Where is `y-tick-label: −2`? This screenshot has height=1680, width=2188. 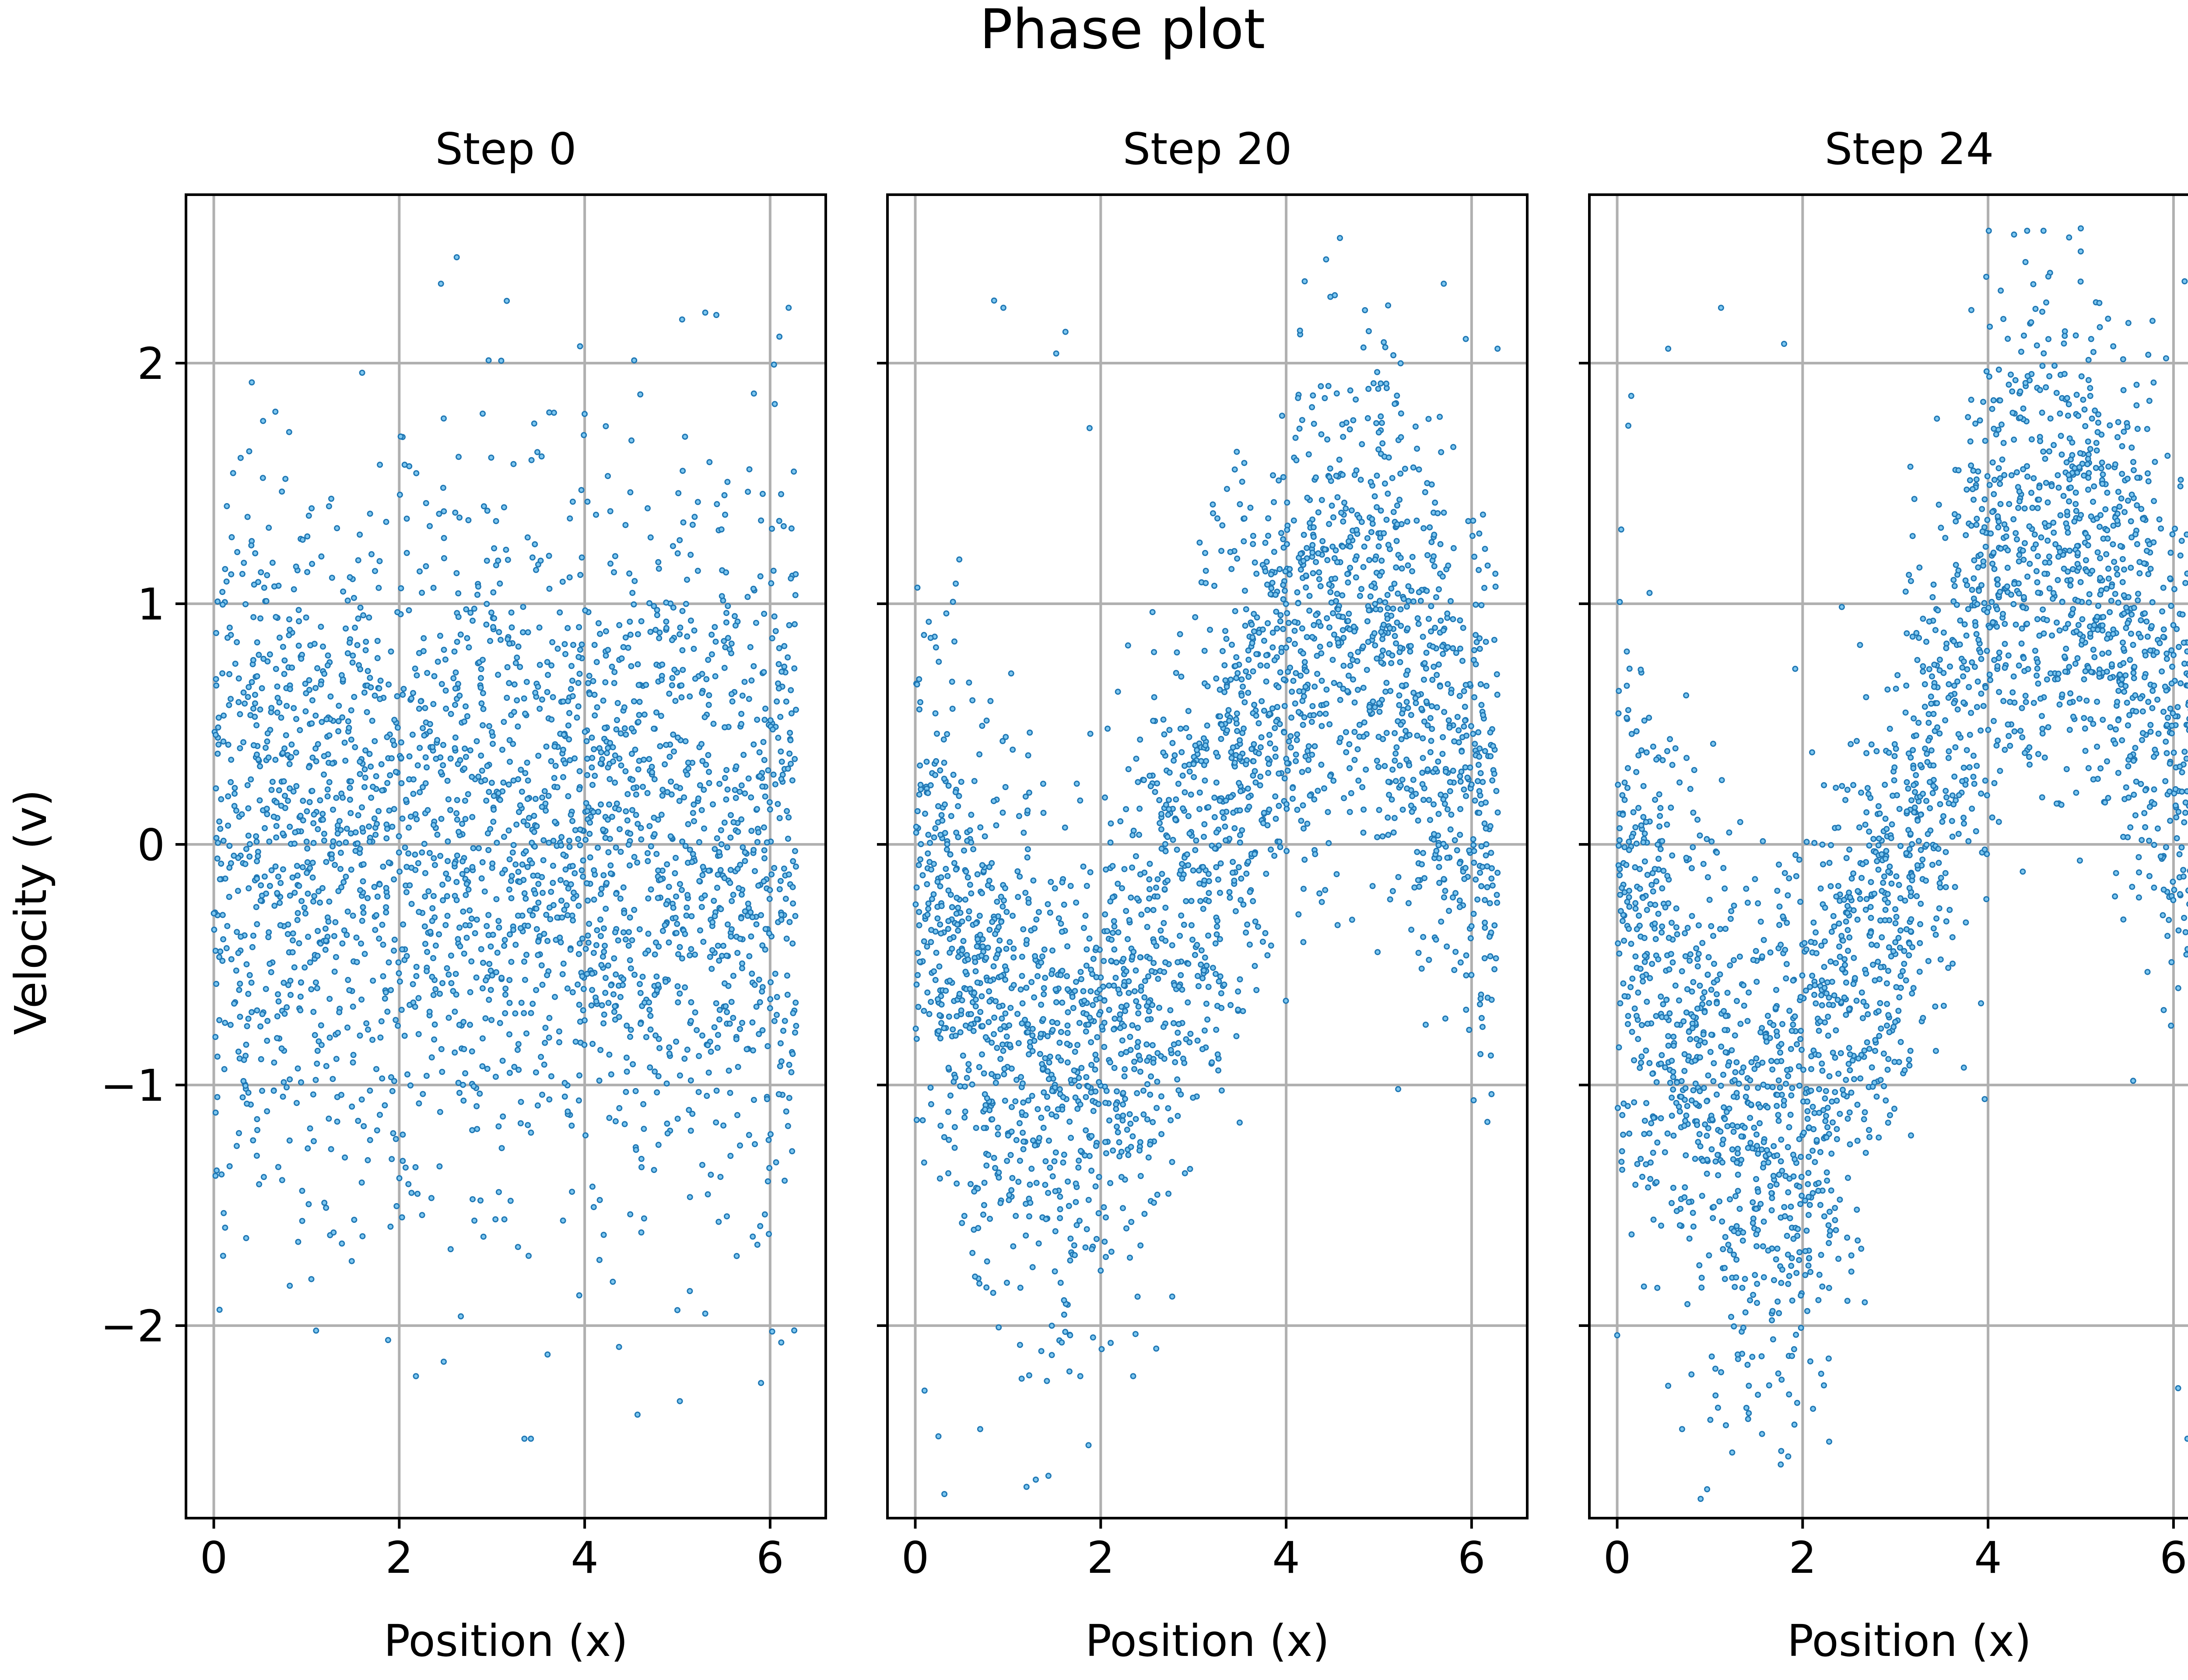 y-tick-label: −2 is located at coordinates (133, 1326).